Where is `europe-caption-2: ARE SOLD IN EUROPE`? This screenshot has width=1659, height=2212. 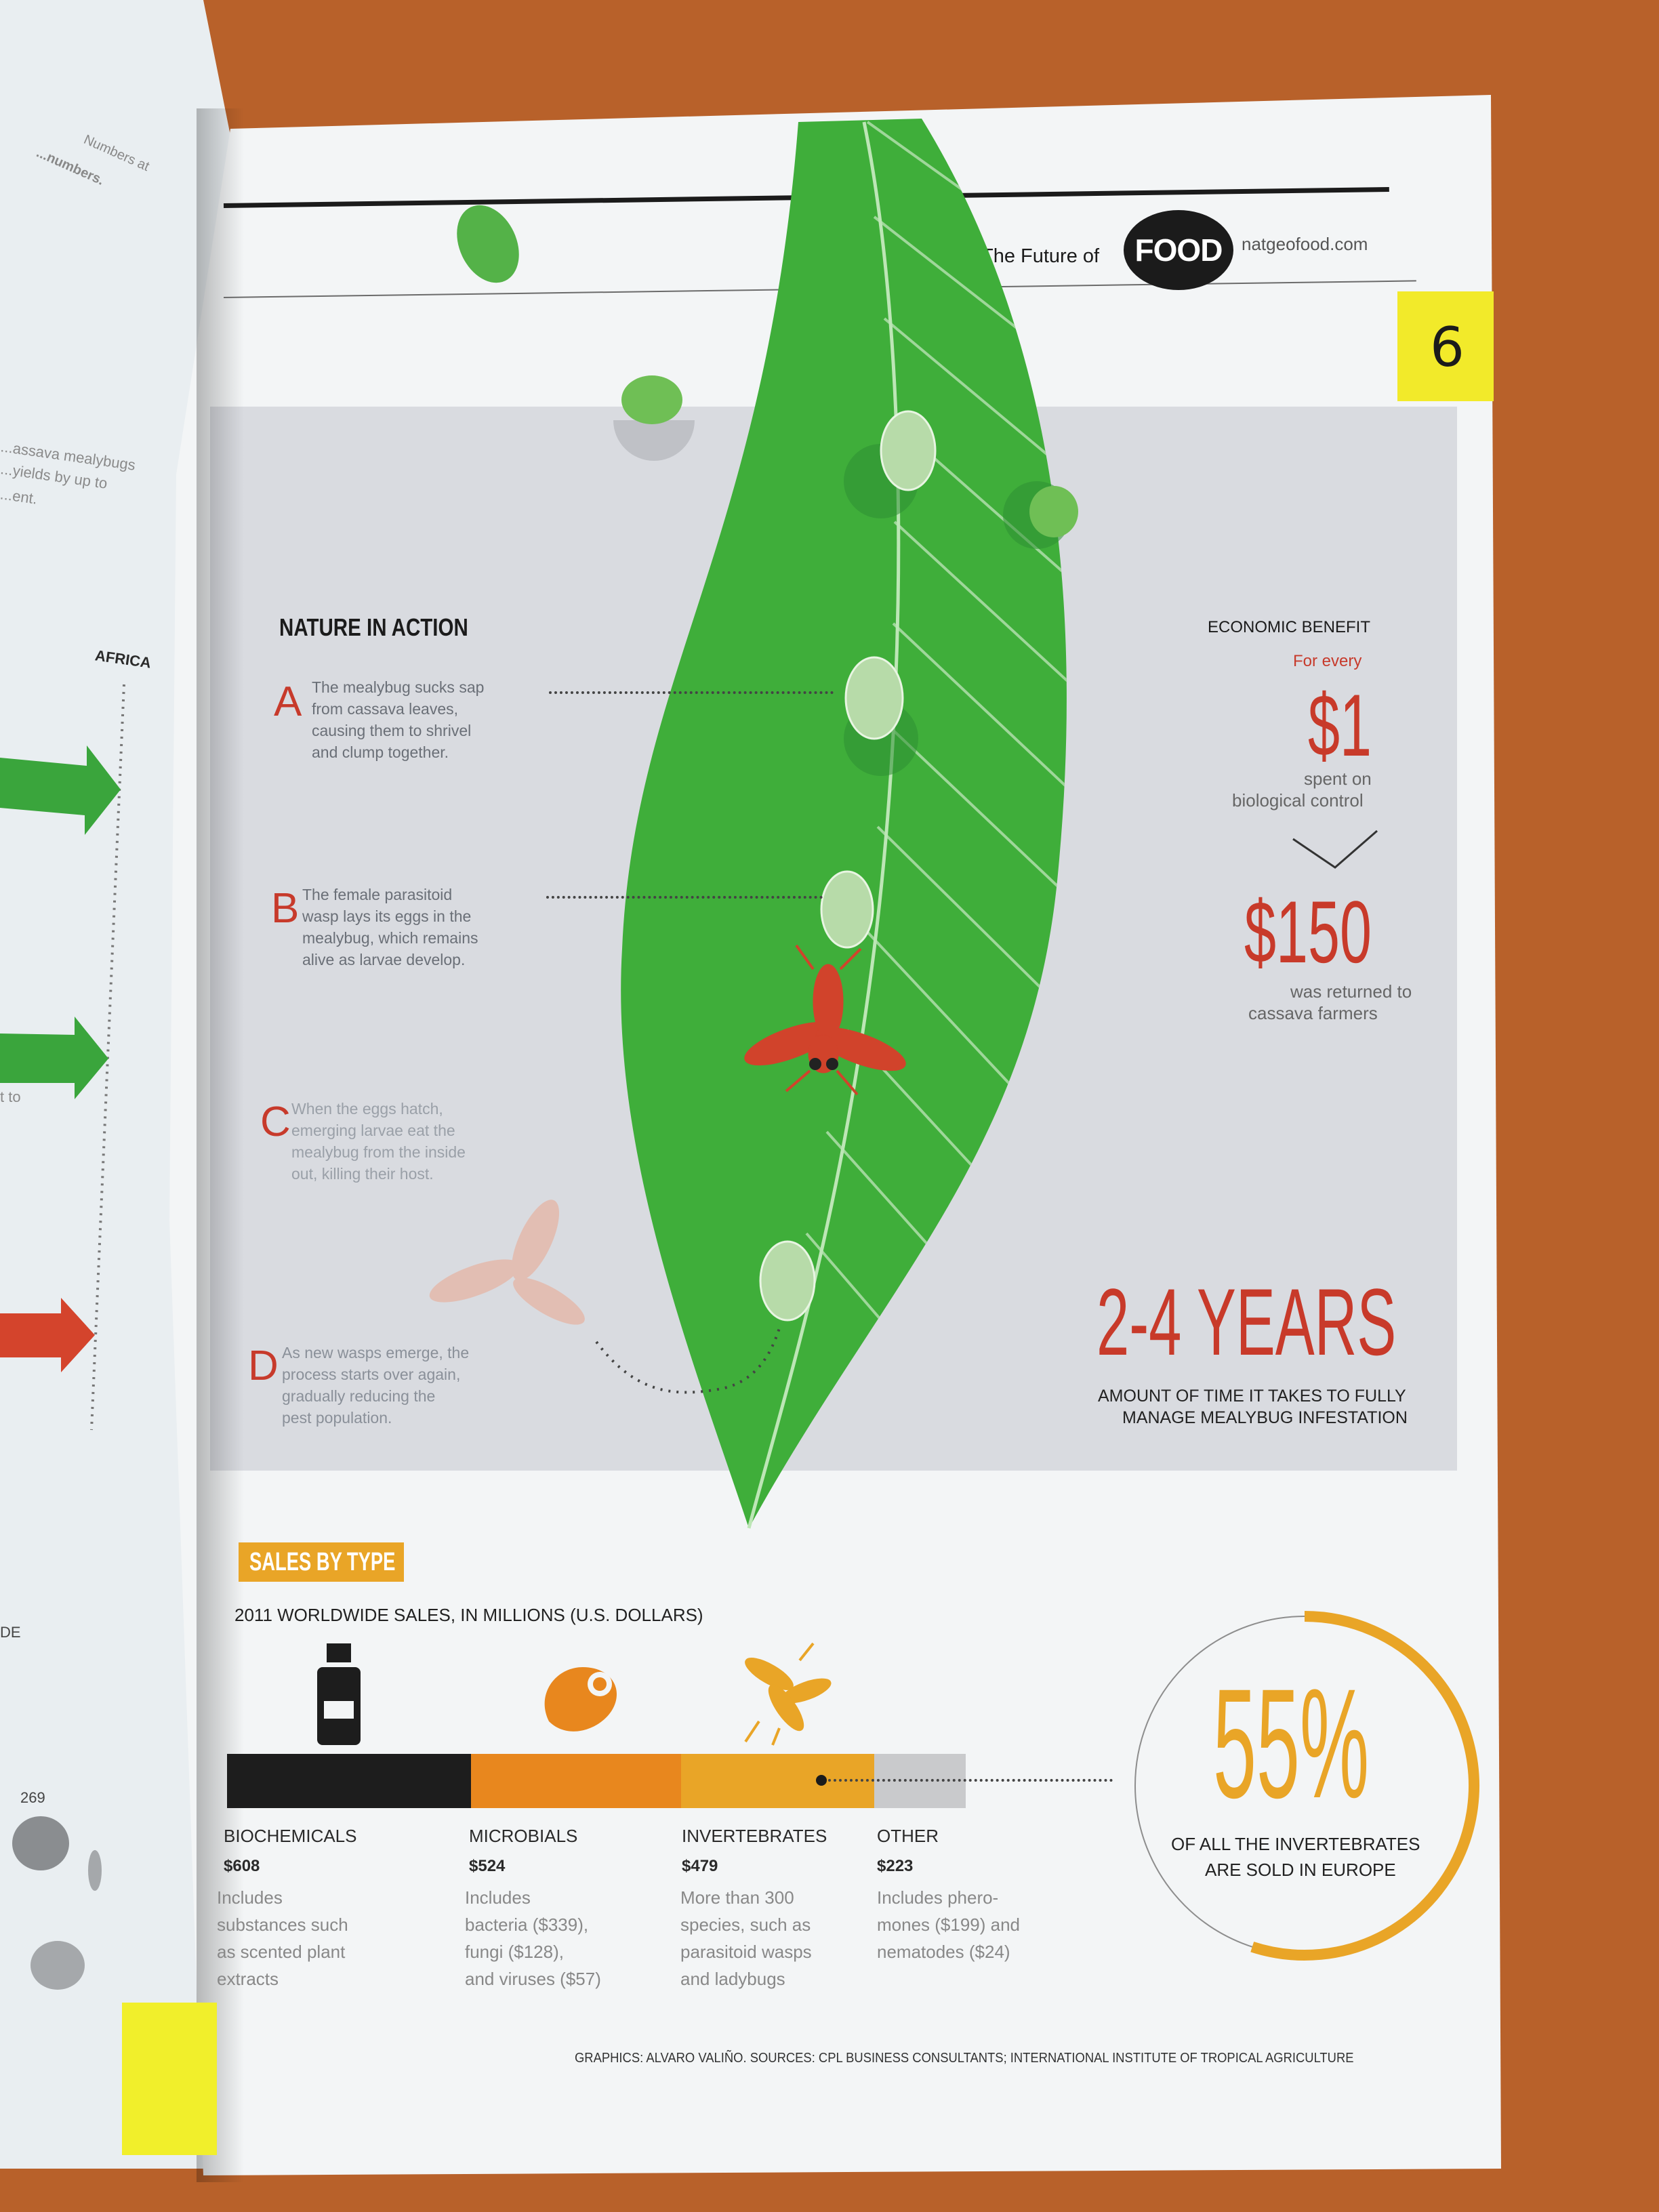
europe-caption-2: ARE SOLD IN EUROPE is located at coordinates (1300, 1870).